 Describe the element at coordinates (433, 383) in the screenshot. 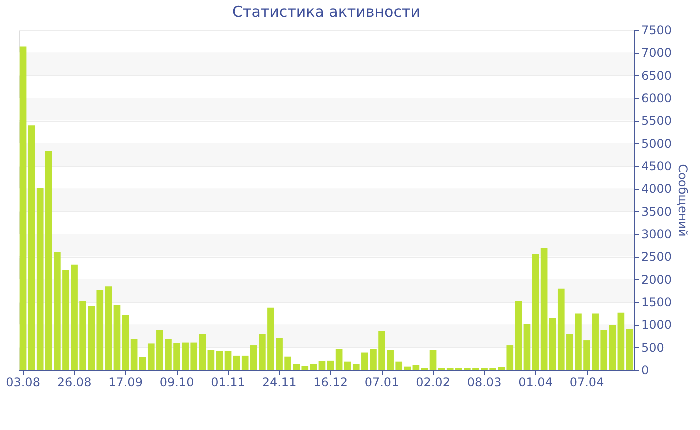

I see `x-tick-label: 02.02` at that location.